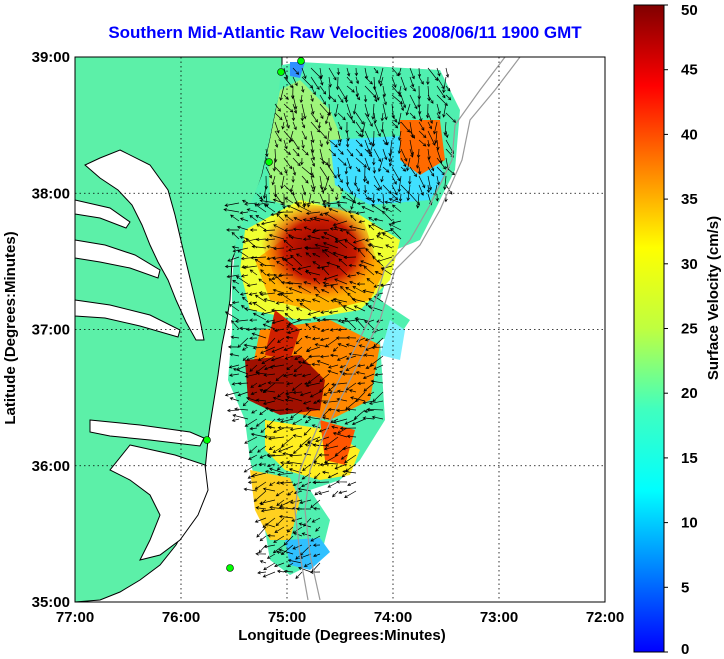  Describe the element at coordinates (685, 649) in the screenshot. I see `colorbar-tick-label: 0` at that location.